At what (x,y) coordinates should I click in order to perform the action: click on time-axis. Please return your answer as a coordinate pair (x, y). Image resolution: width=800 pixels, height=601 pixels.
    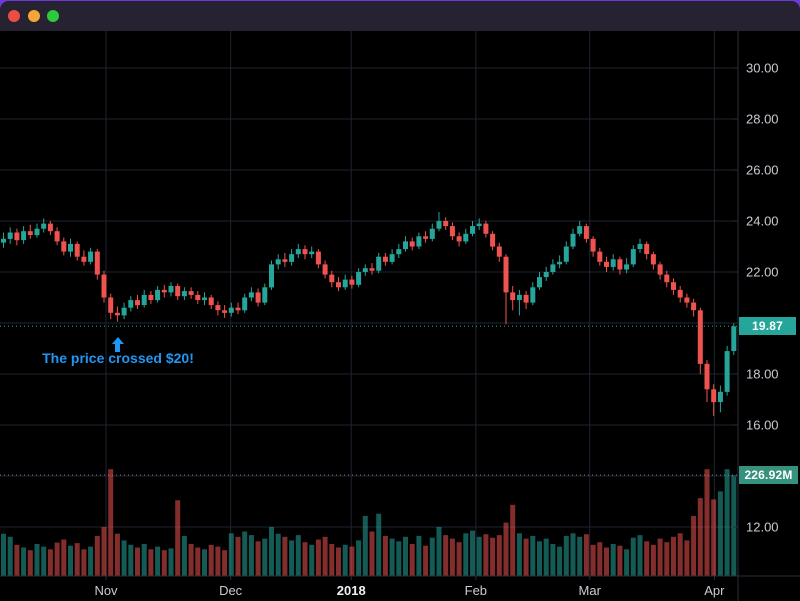
    Looking at the image, I should click on (400, 588).